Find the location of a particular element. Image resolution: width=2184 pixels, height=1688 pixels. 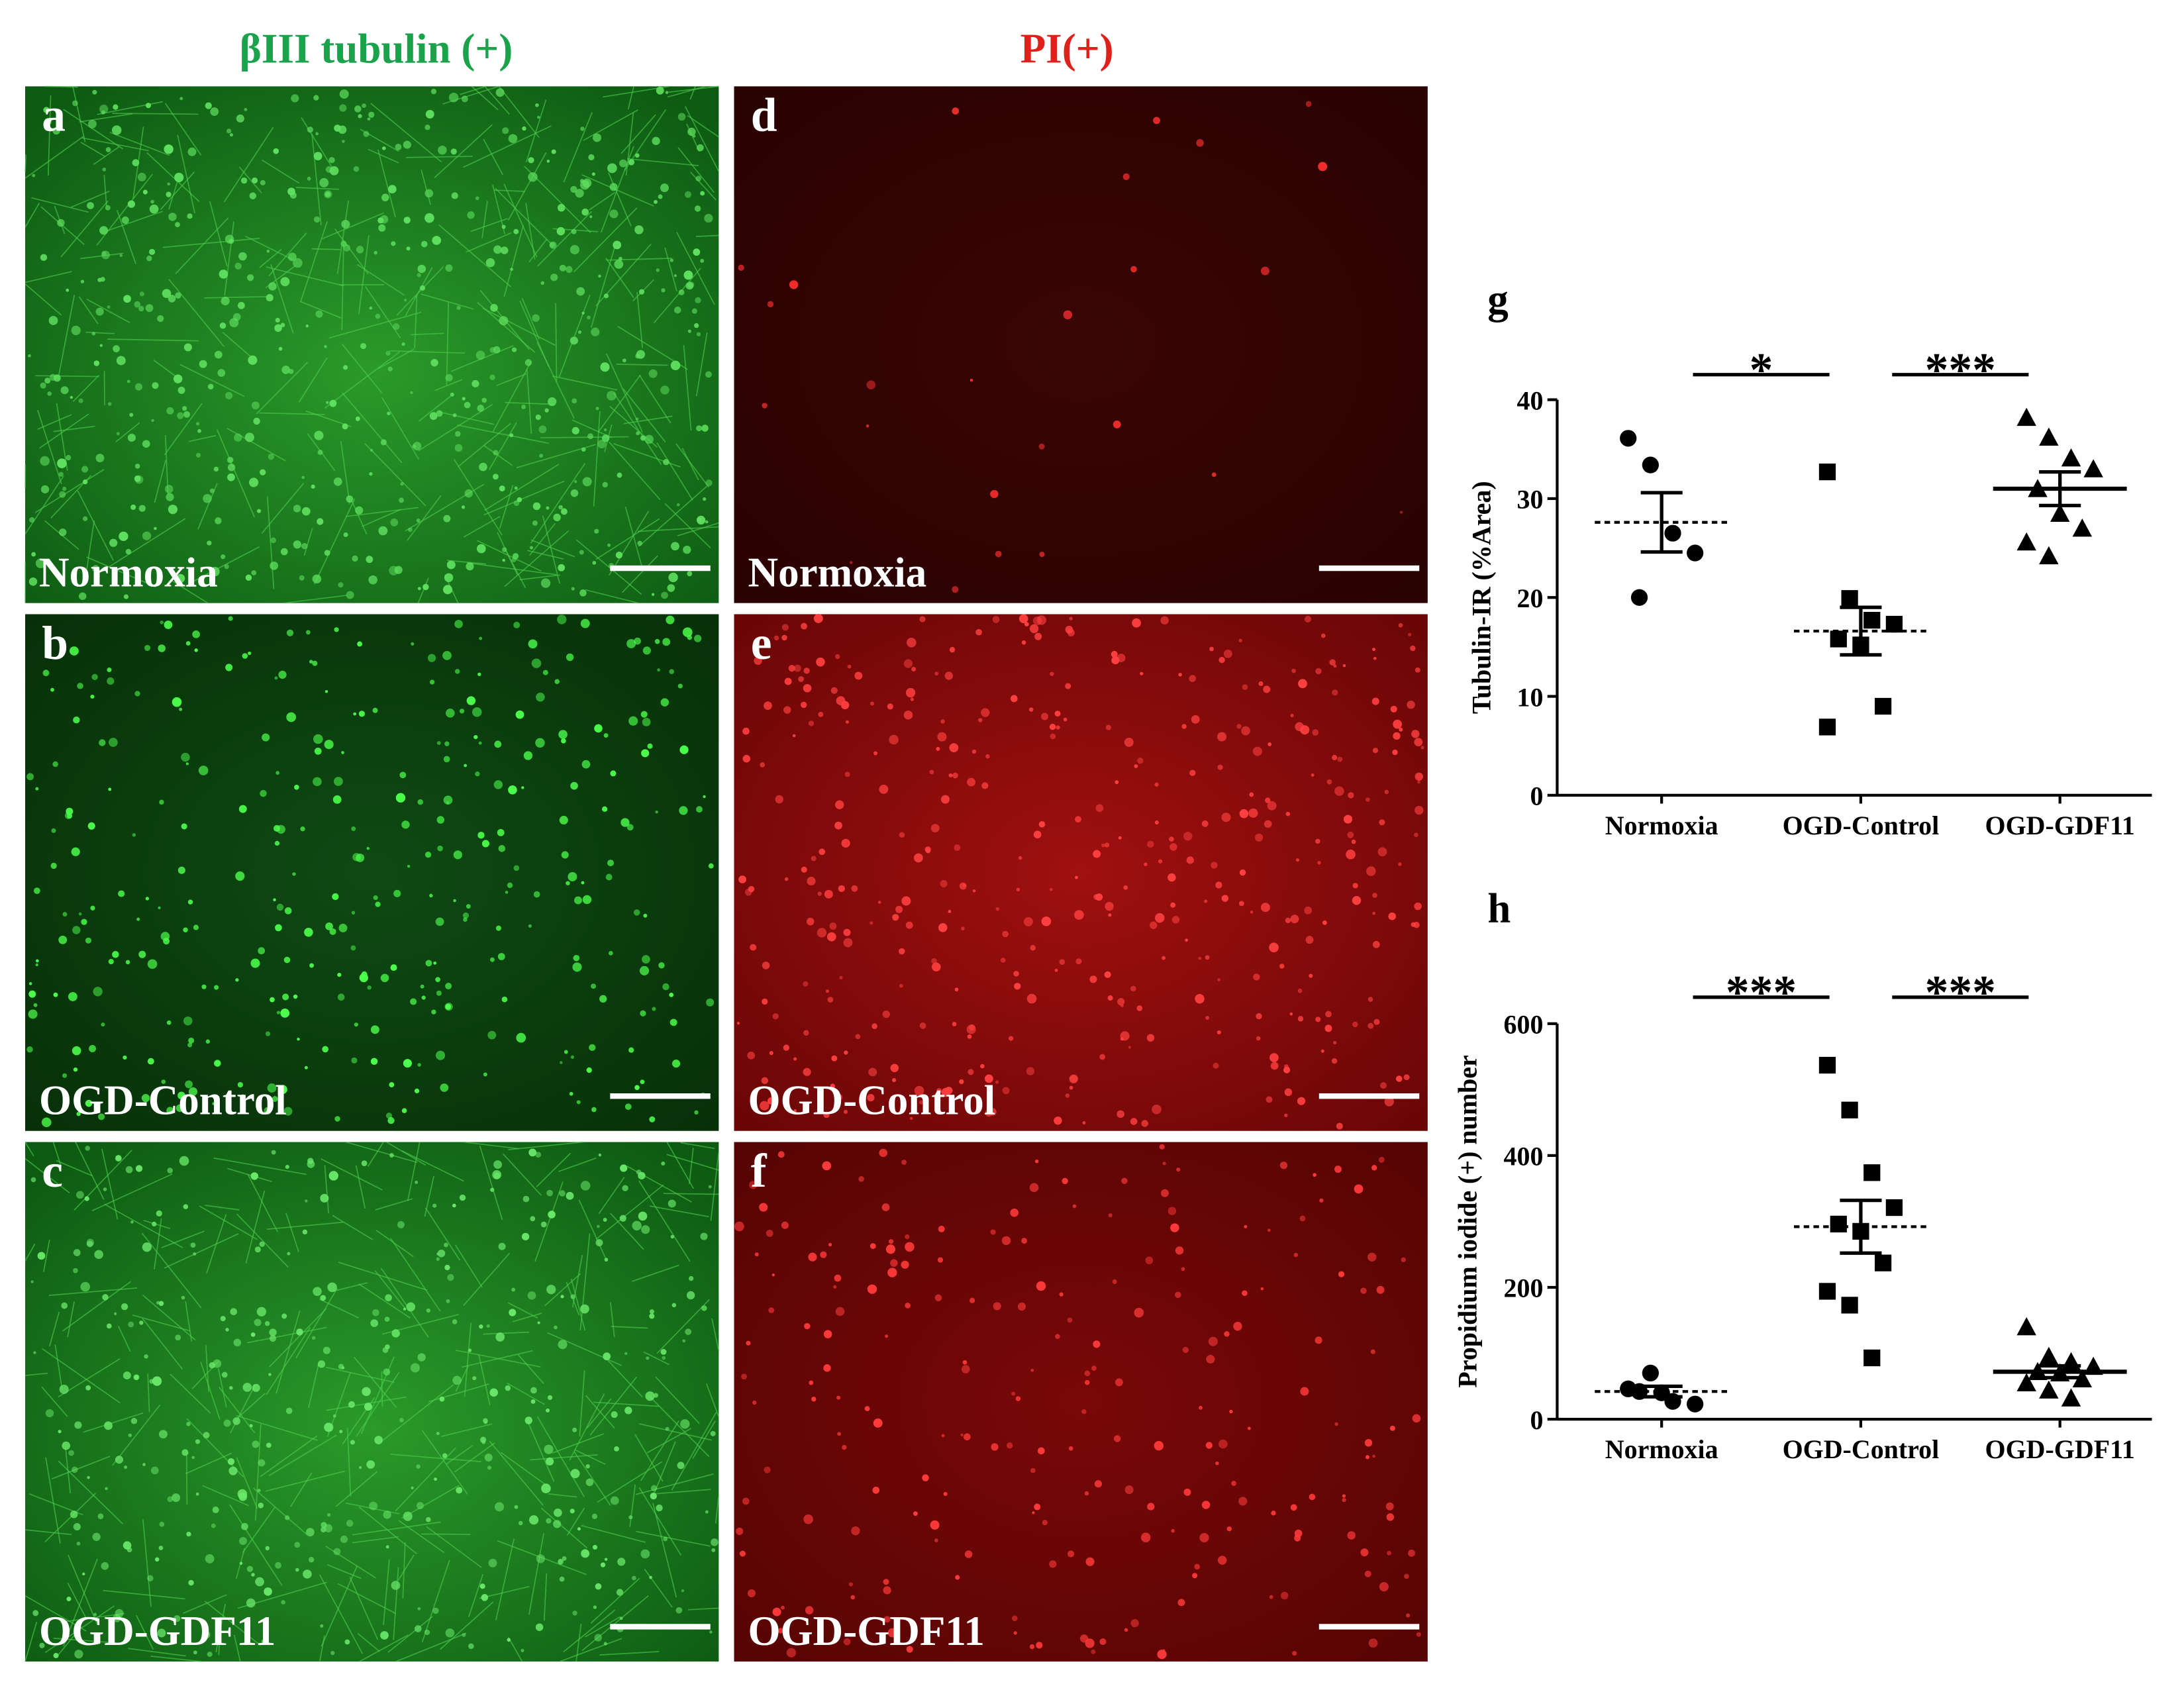

panel-letter: e is located at coordinates (761, 643).